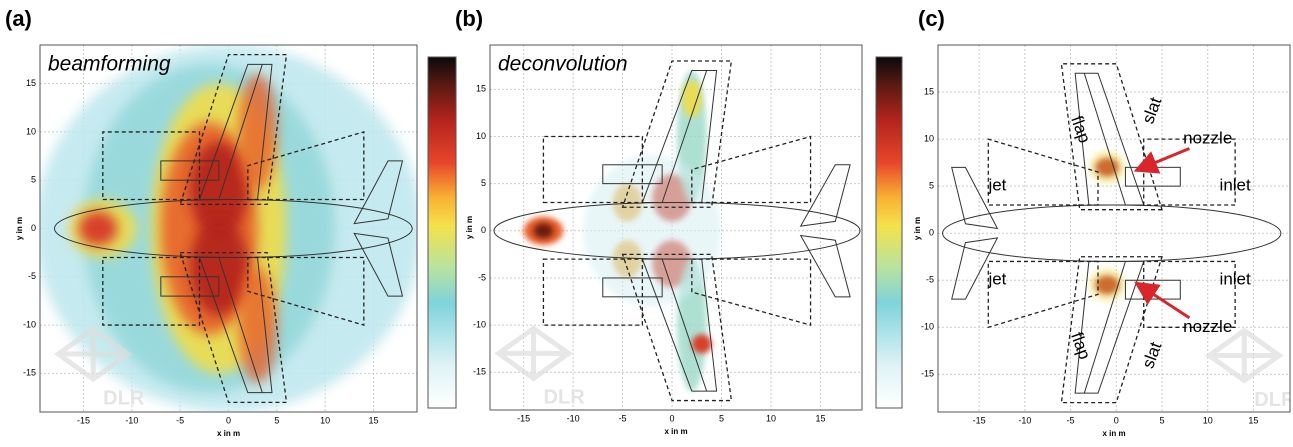 The image size is (1293, 447). I want to click on panel-label: (c), so click(931, 18).